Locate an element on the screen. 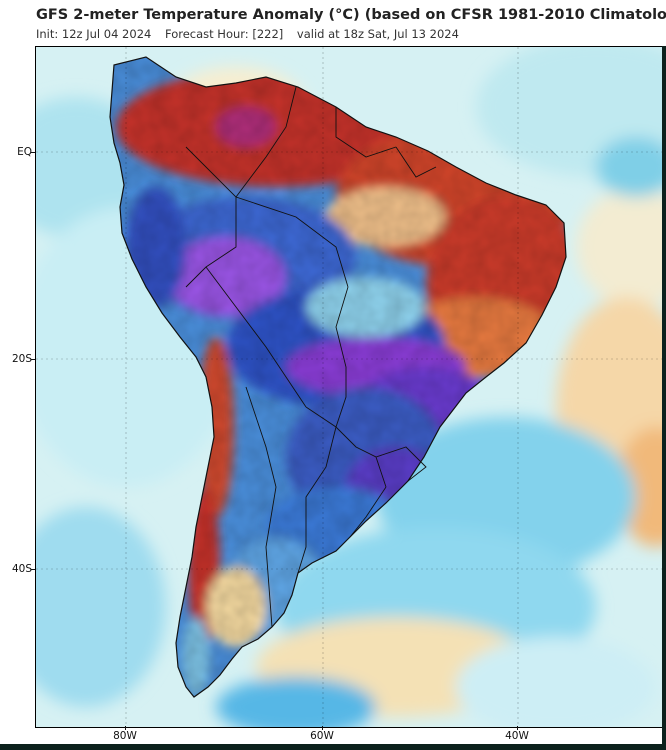  lat-label-20s: 20S is located at coordinates (21, 359).